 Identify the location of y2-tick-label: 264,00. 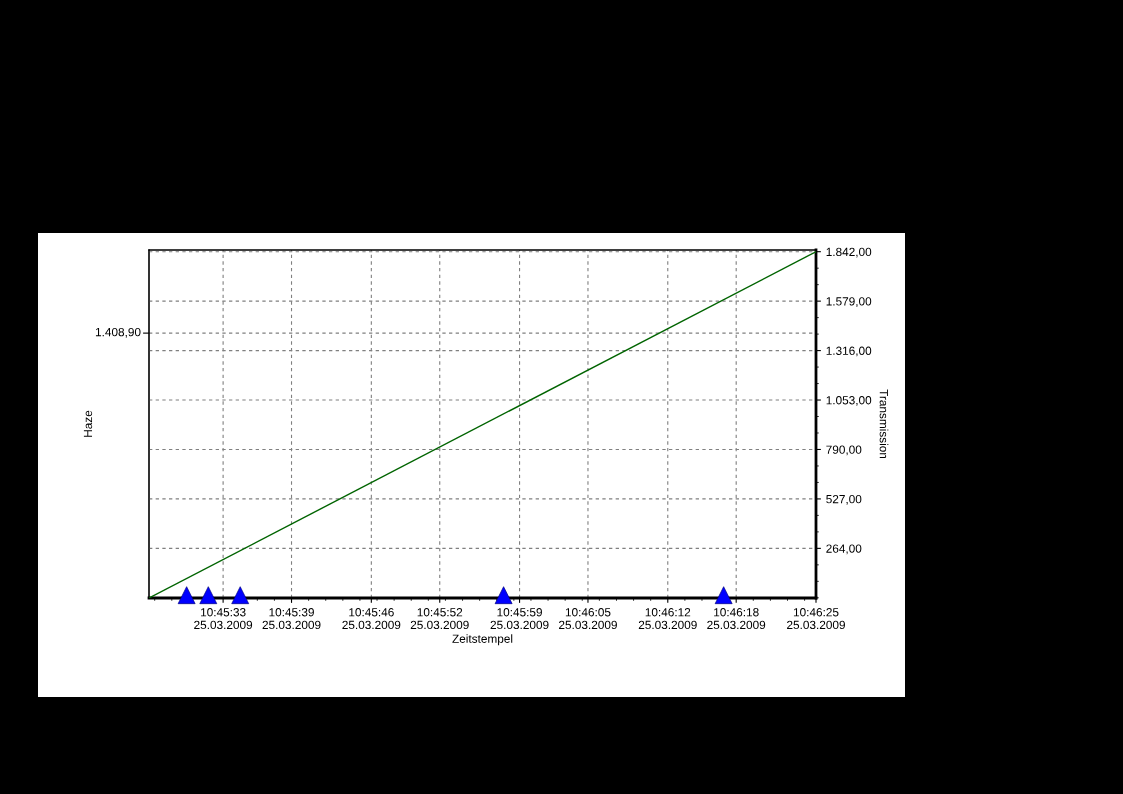
(844, 549).